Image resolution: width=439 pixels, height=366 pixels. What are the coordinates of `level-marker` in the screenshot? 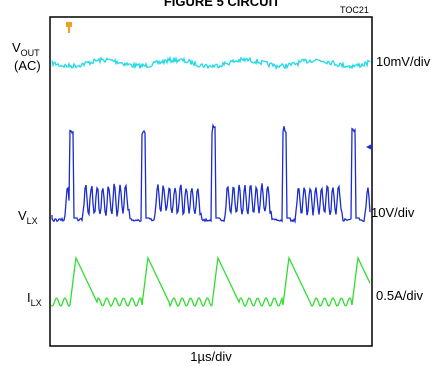 It's located at (369, 147).